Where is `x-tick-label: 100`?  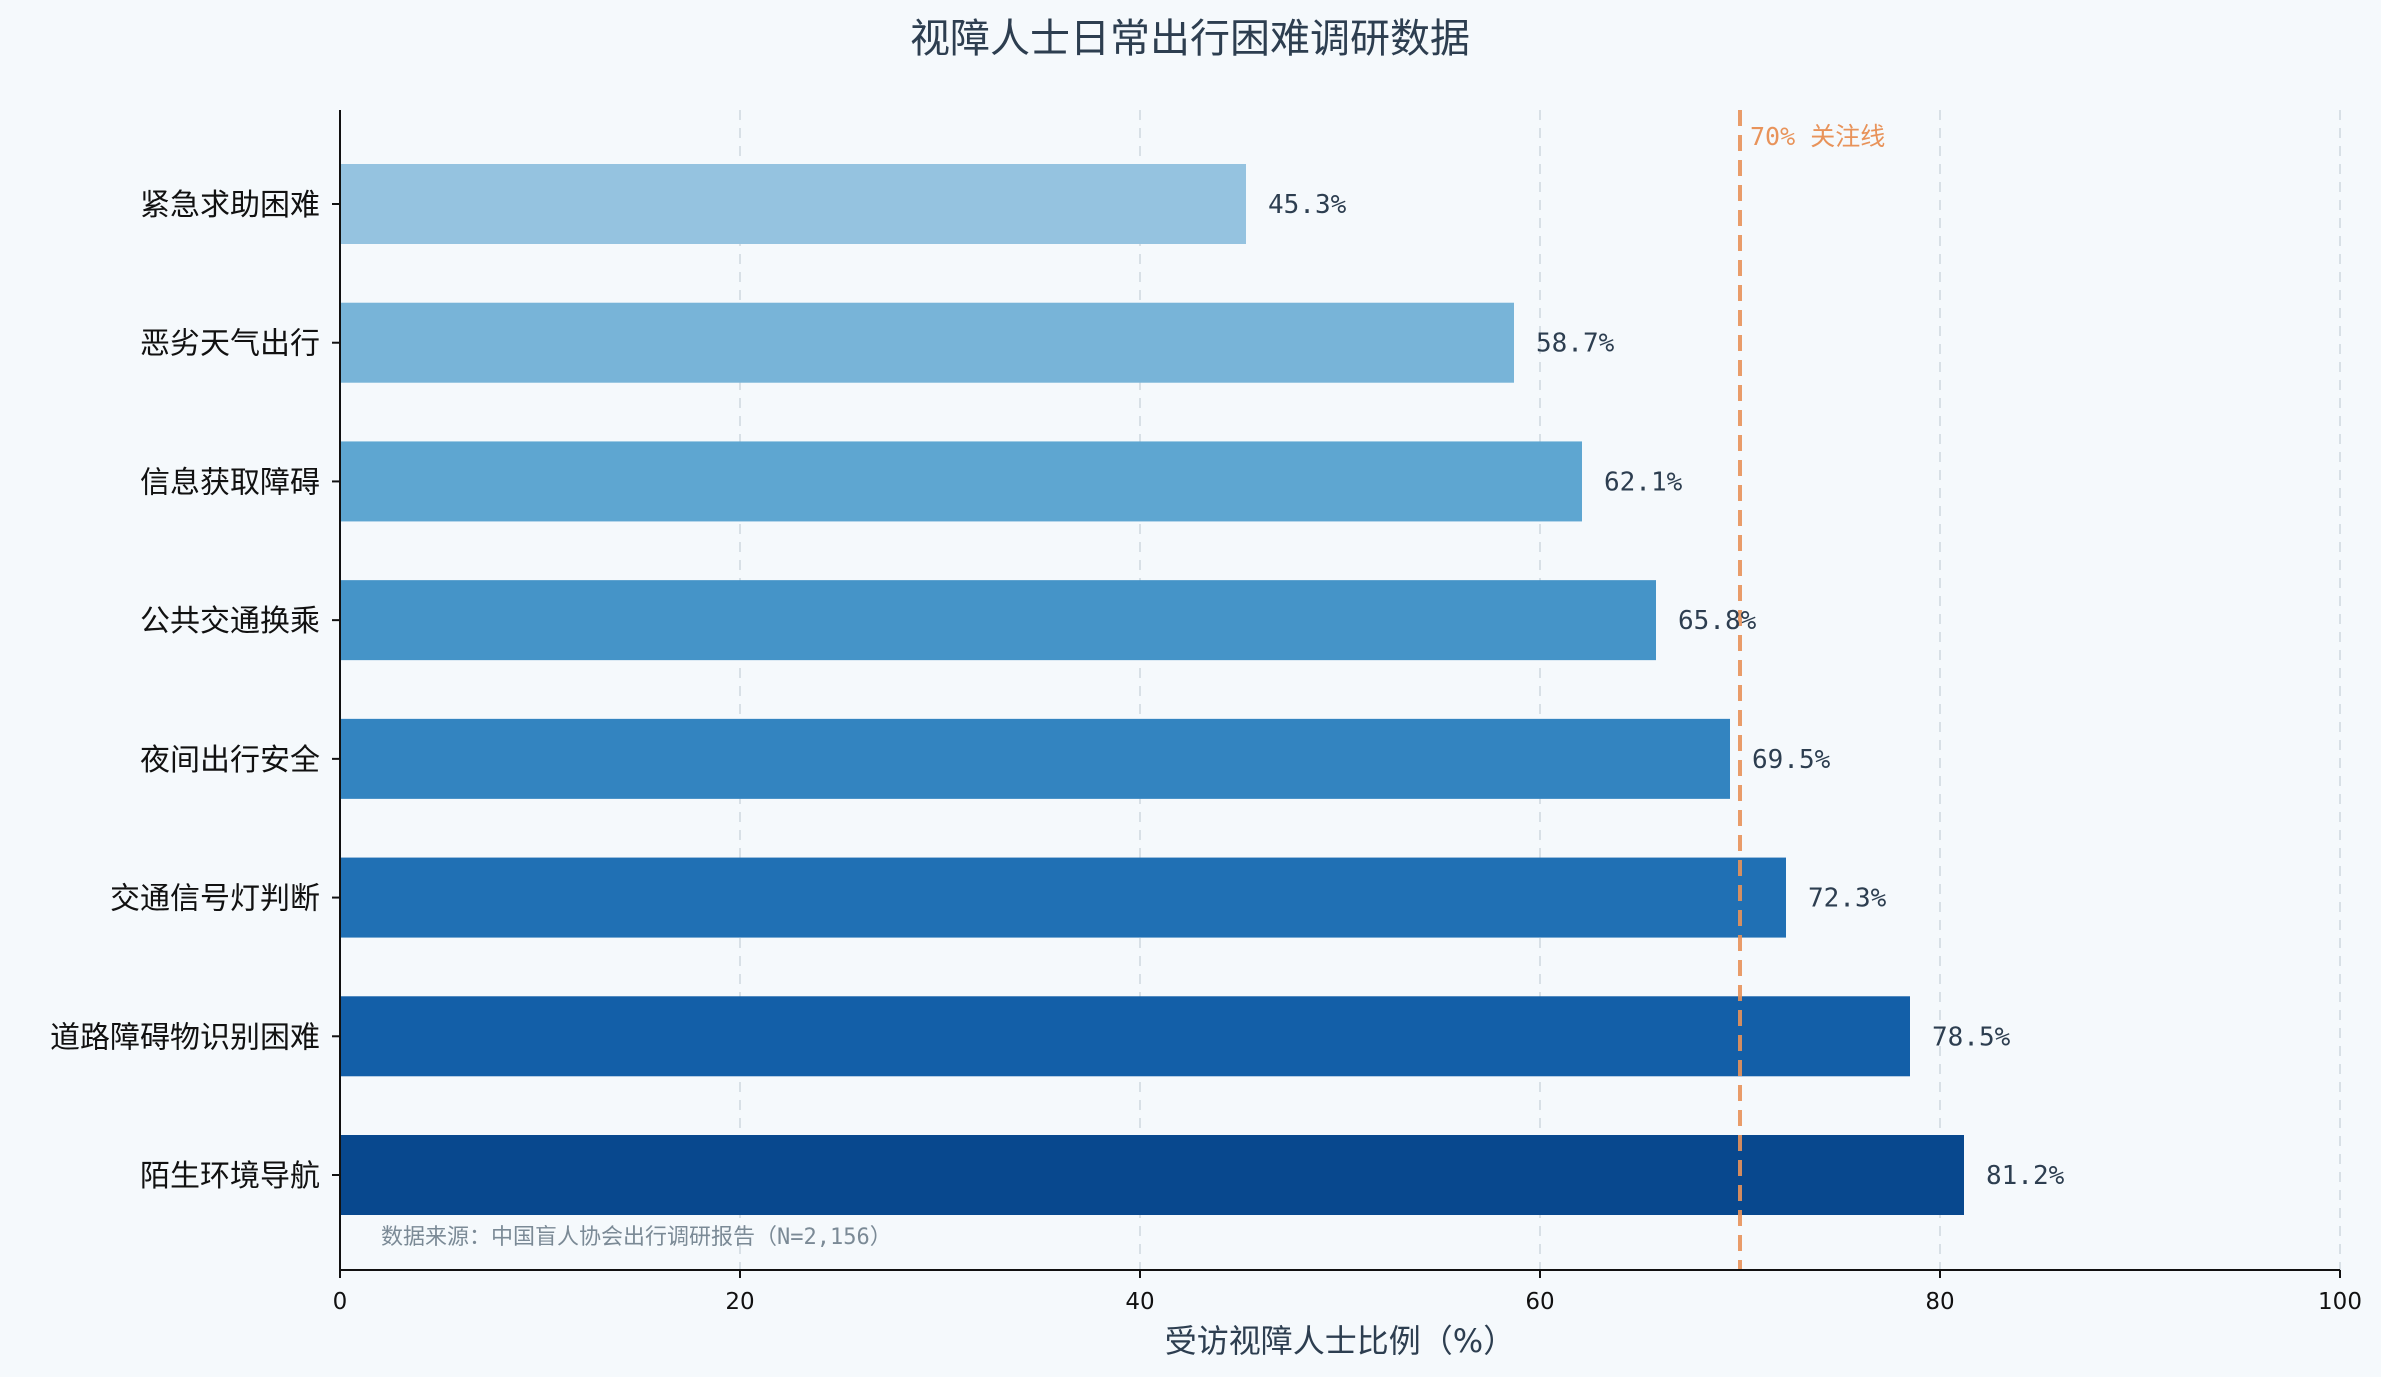 x-tick-label: 100 is located at coordinates (2340, 1302).